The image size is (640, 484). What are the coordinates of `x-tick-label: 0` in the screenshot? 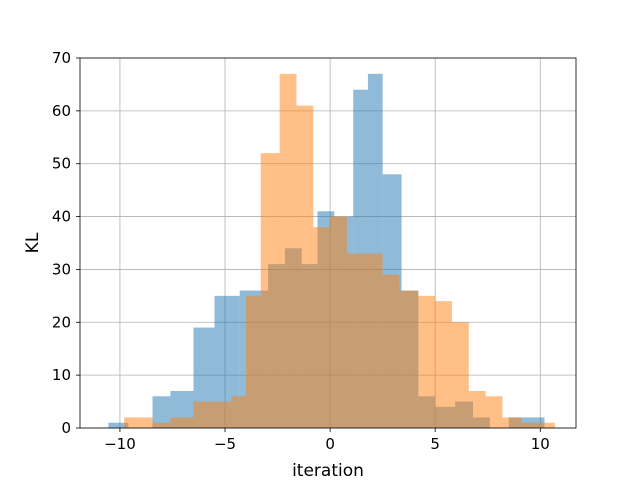 It's located at (330, 444).